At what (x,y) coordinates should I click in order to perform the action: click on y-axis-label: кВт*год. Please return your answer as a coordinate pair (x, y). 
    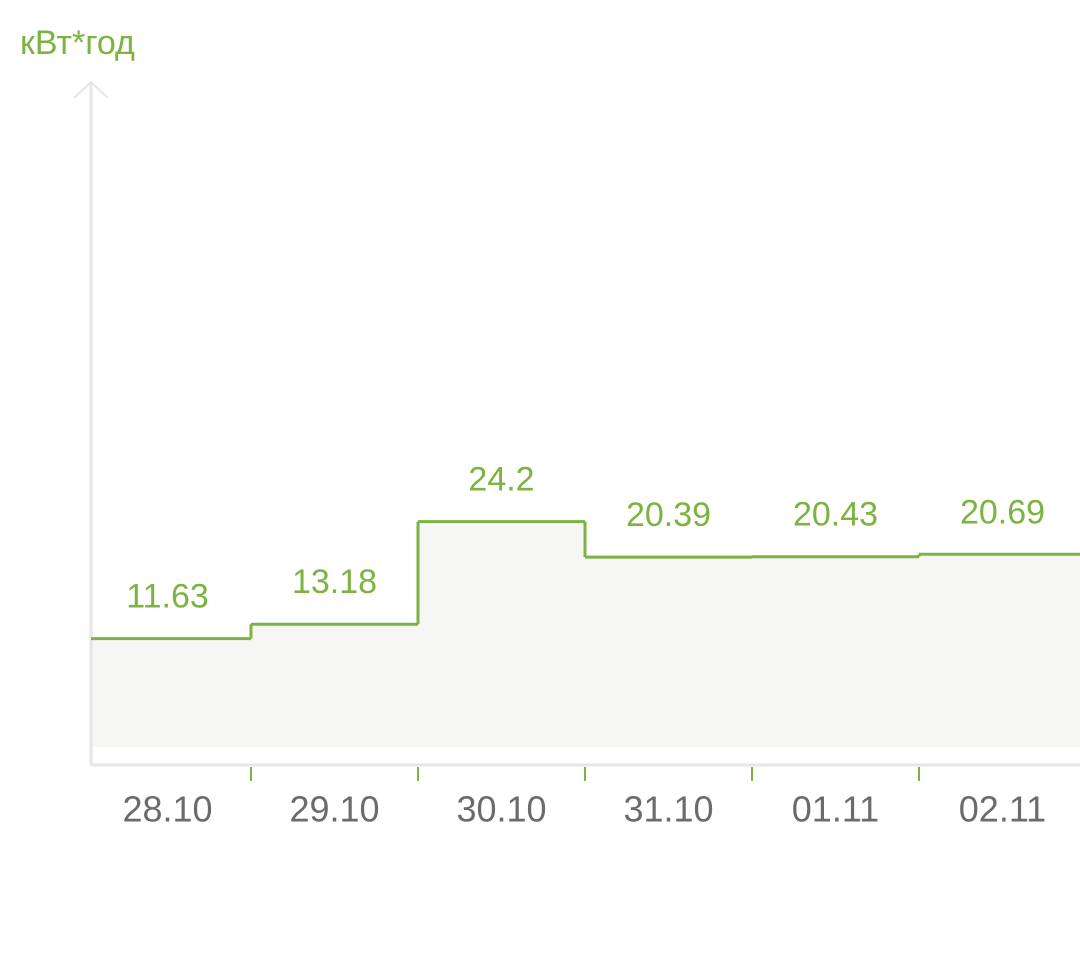
    Looking at the image, I should click on (77, 43).